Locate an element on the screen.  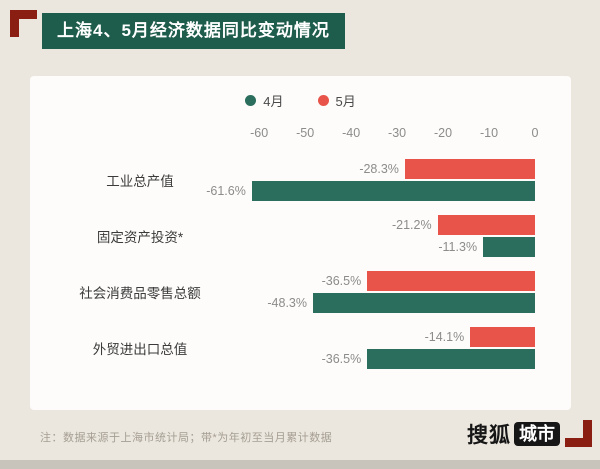
close-quote-decoration-icon is located at coordinates (578, 433).